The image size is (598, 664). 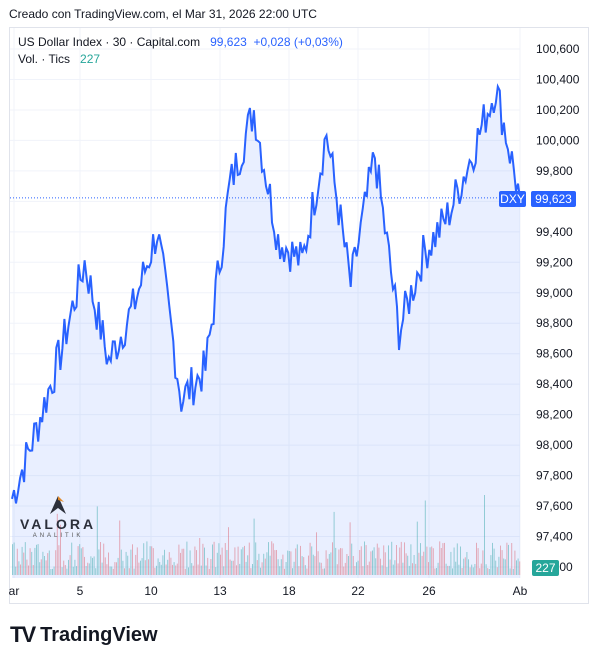 What do you see at coordinates (44, 59) in the screenshot?
I see `volume-label: Vol. · Tics` at bounding box center [44, 59].